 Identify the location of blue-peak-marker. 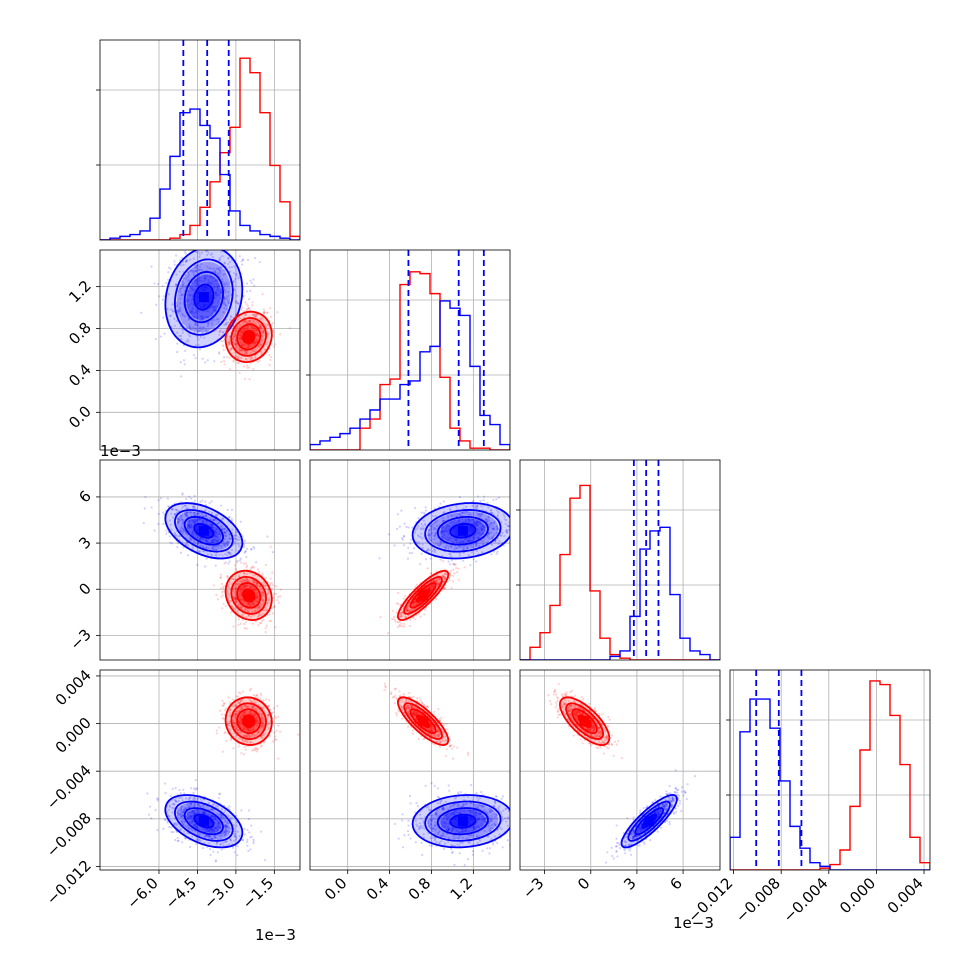
(203, 530).